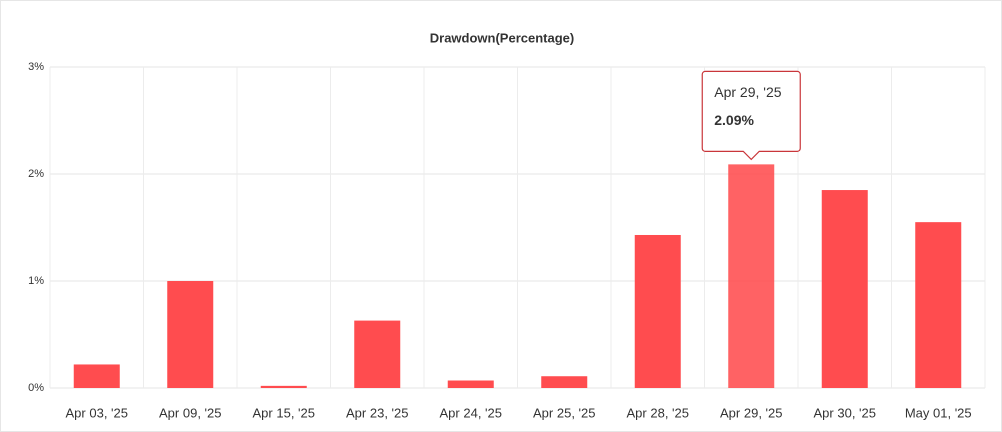  What do you see at coordinates (845, 412) in the screenshot?
I see `x-tick-label: Apr 30, '25` at bounding box center [845, 412].